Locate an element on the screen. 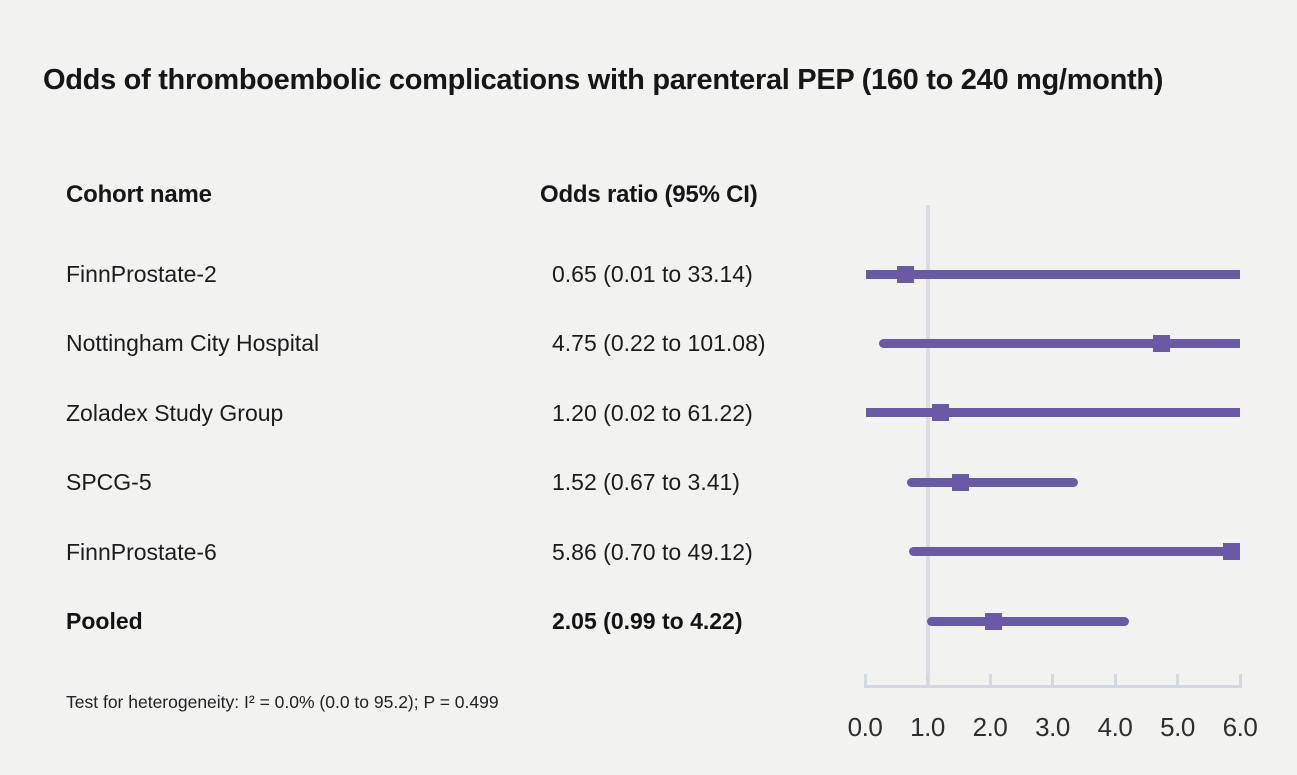  odds-ratio-value: 5.86 (0.70 to 49.12) is located at coordinates (652, 551).